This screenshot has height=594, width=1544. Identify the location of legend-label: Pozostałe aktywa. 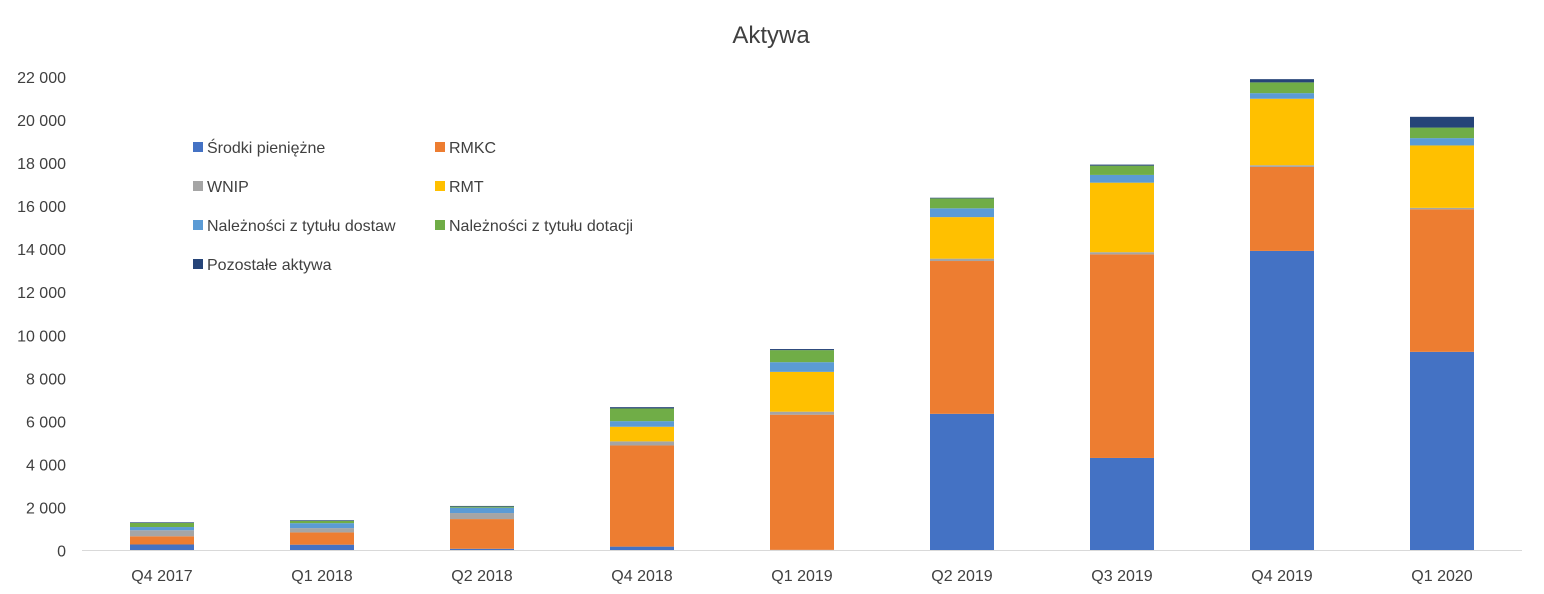
(269, 265).